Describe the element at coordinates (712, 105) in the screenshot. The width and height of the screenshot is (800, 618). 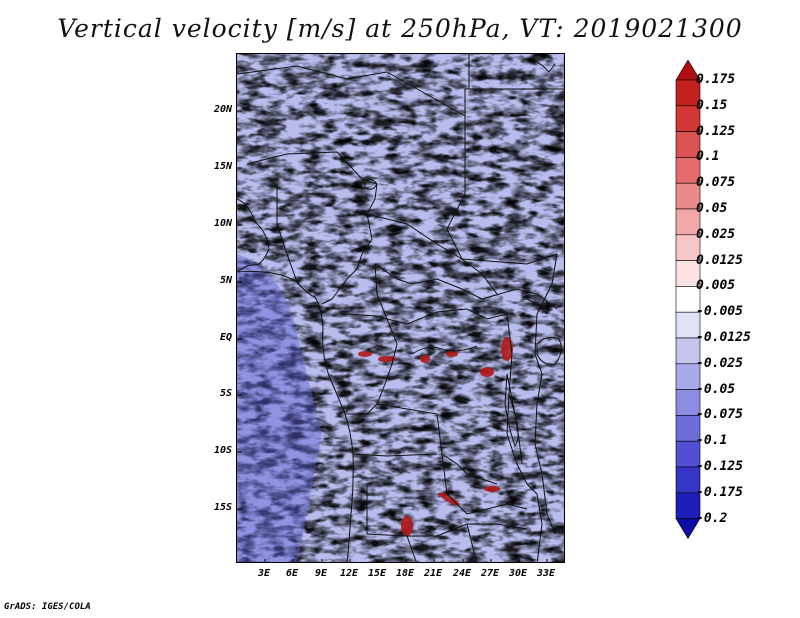
I see `colorbar-level-label: 0.15` at that location.